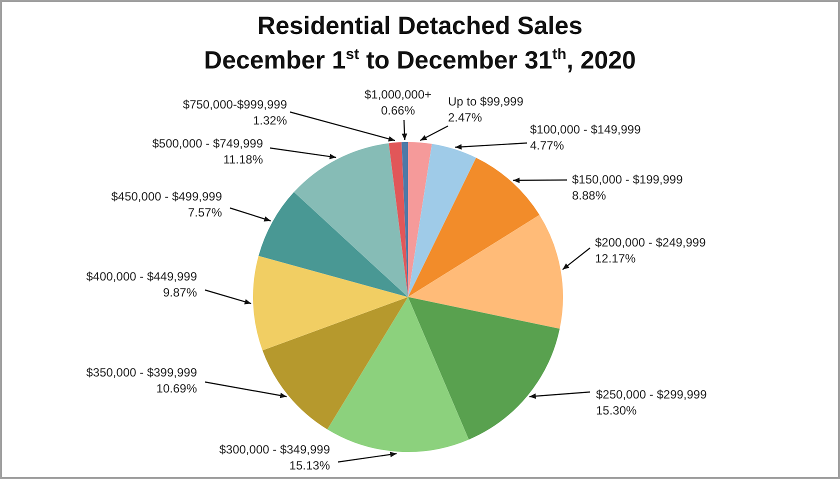  Describe the element at coordinates (142, 276) in the screenshot. I see `slice-label: $400,000 - $449,999` at that location.